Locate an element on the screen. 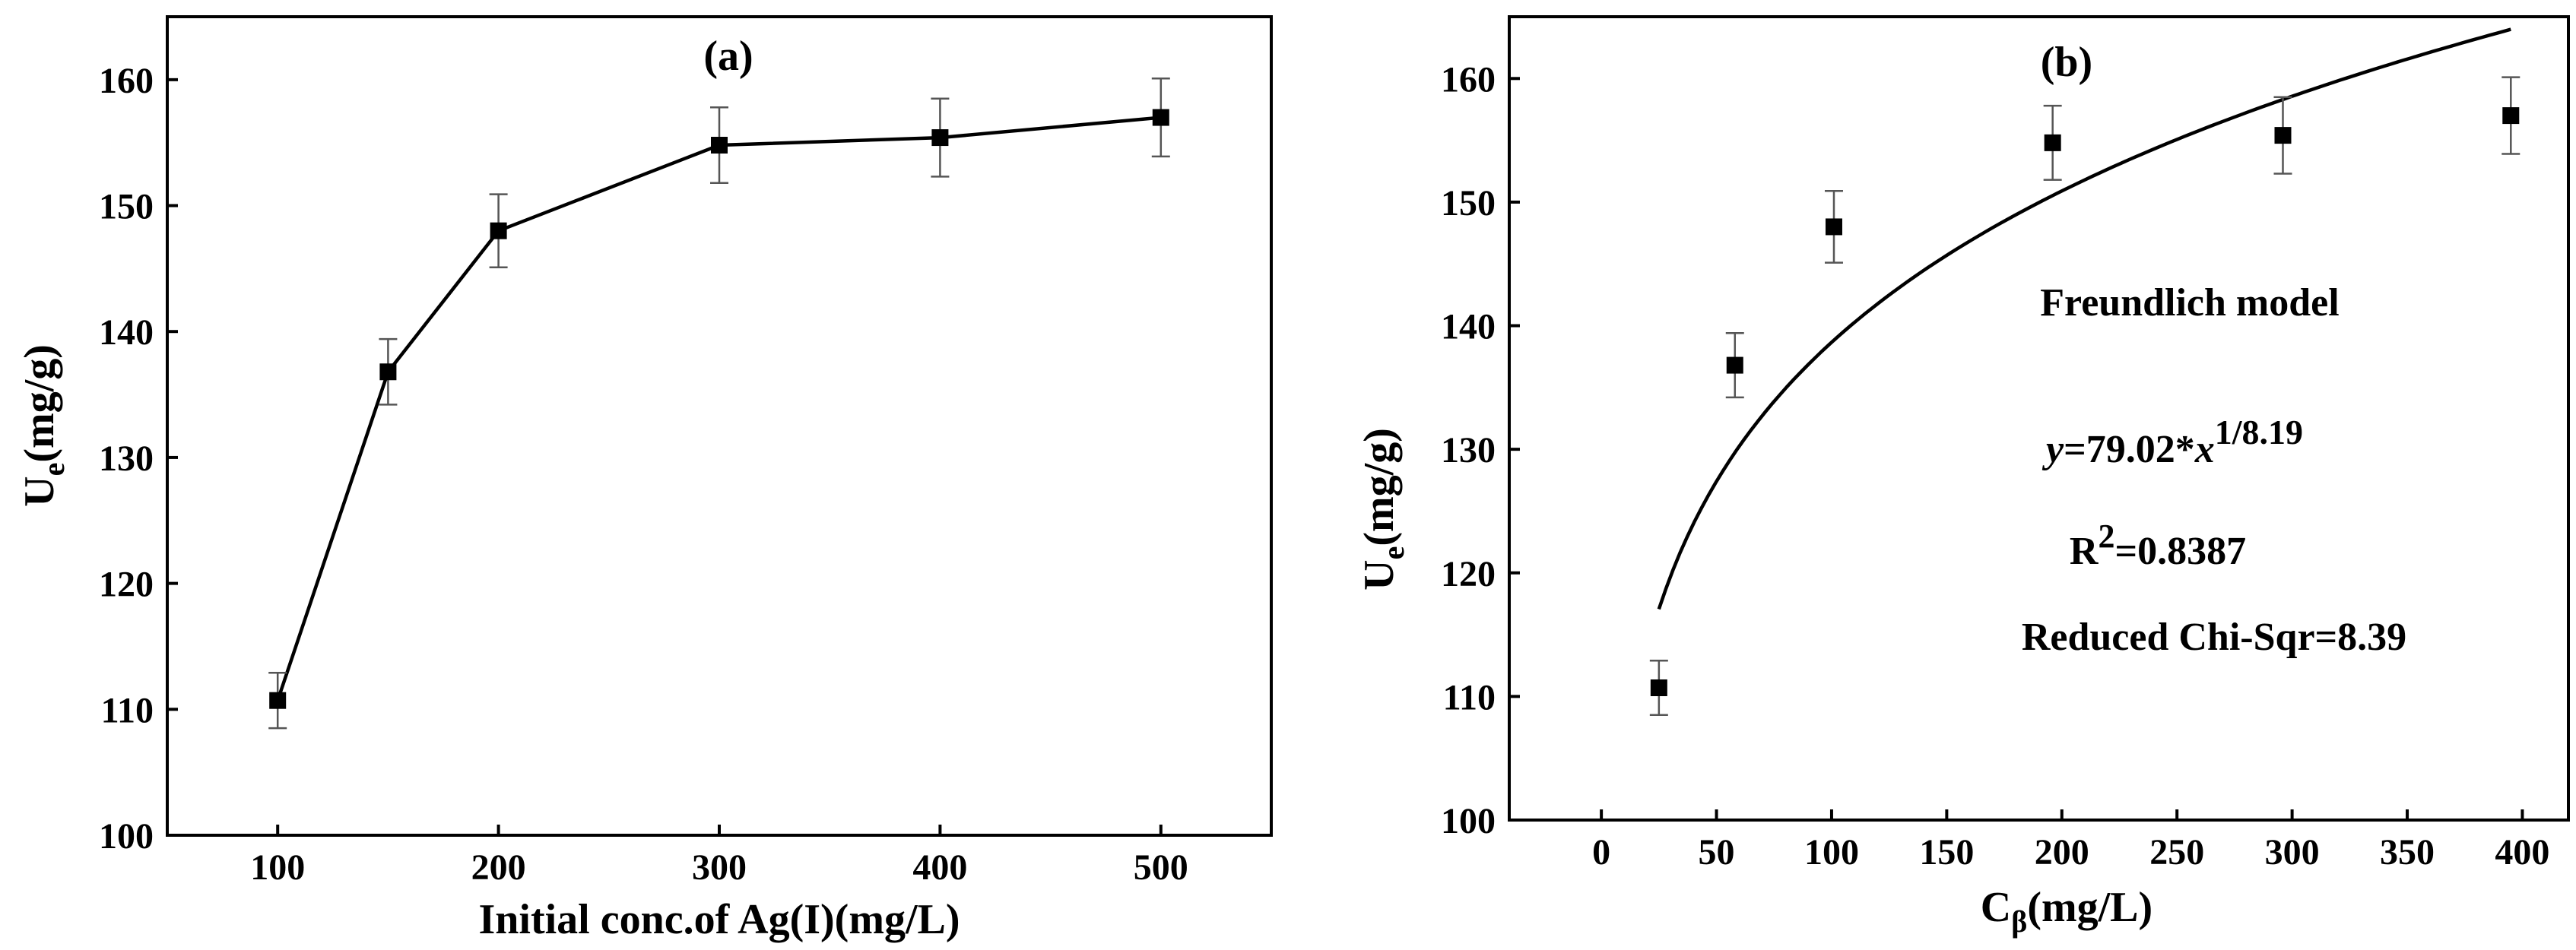 Image resolution: width=2576 pixels, height=950 pixels. y-tick-label-b: 120 is located at coordinates (1469, 574).